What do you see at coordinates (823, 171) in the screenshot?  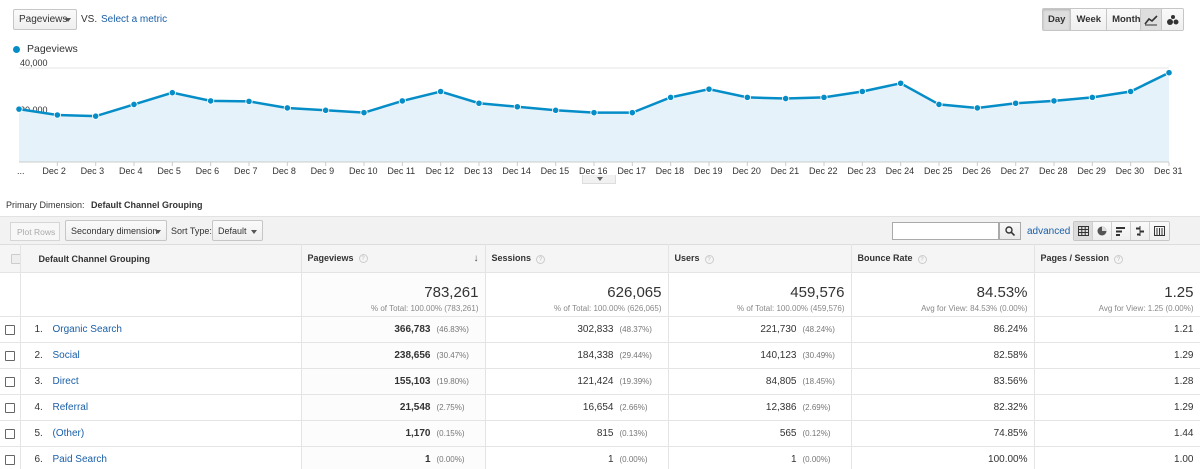 I see `x-tick-label: Dec 22` at bounding box center [823, 171].